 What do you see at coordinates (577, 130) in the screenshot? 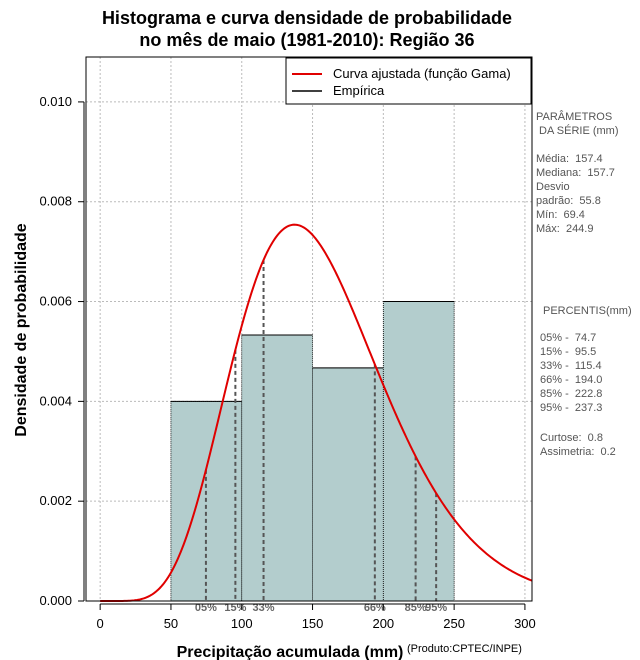
I see `params-title-2: DA SÉRIE (mm)` at bounding box center [577, 130].